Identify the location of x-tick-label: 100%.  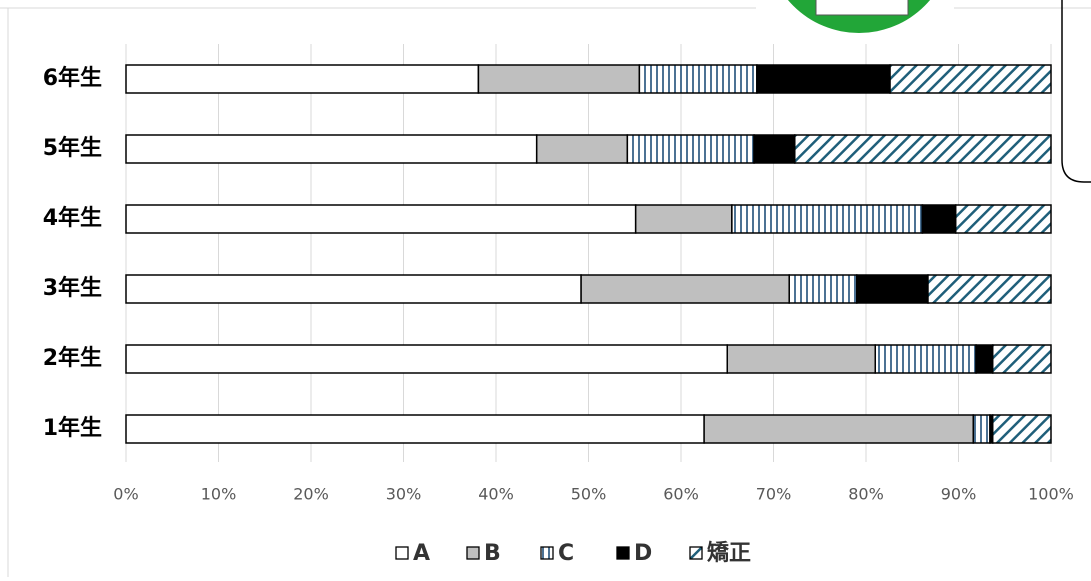
(1051, 494).